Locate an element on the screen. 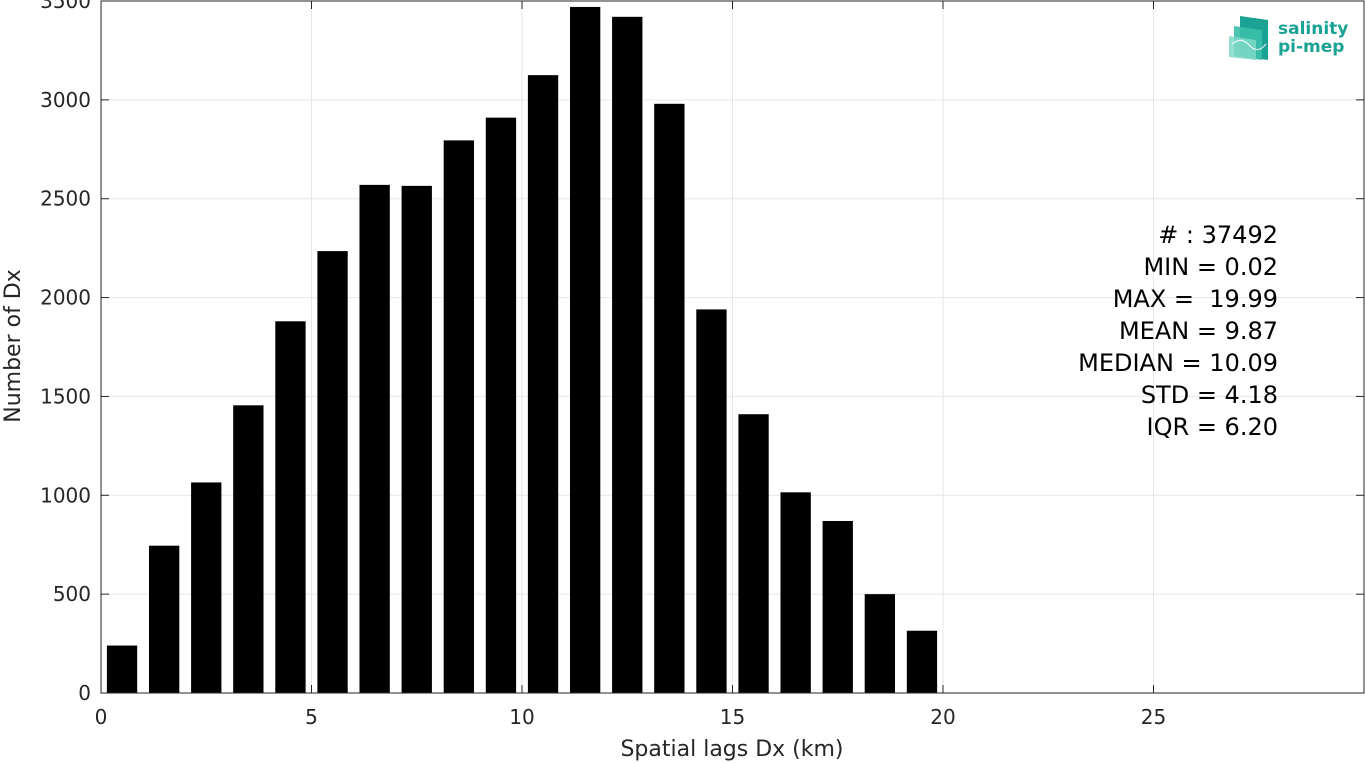 The image size is (1365, 763). salinity-pi-mep-logo: salinity pi-mep is located at coordinates (1288, 38).